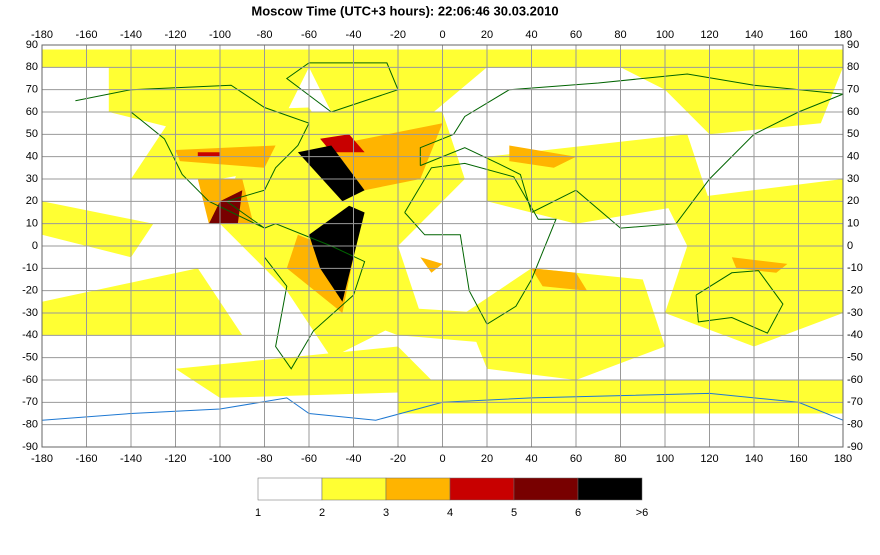 The height and width of the screenshot is (555, 880). Describe the element at coordinates (220, 35) in the screenshot. I see `x-tick-label-top: -100` at that location.